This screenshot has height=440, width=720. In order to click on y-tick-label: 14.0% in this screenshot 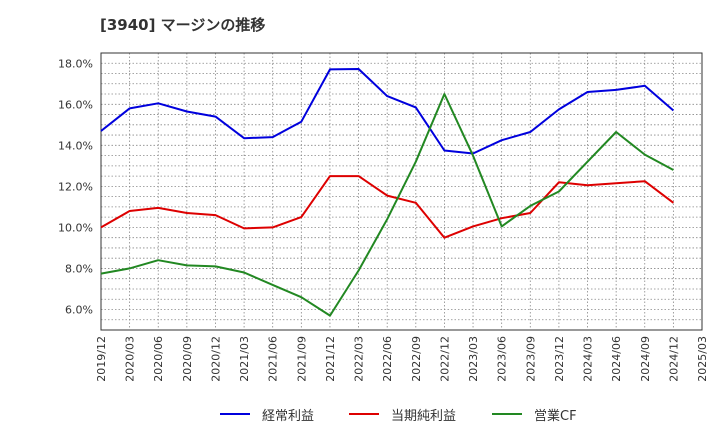, I will do `click(75, 145)`.